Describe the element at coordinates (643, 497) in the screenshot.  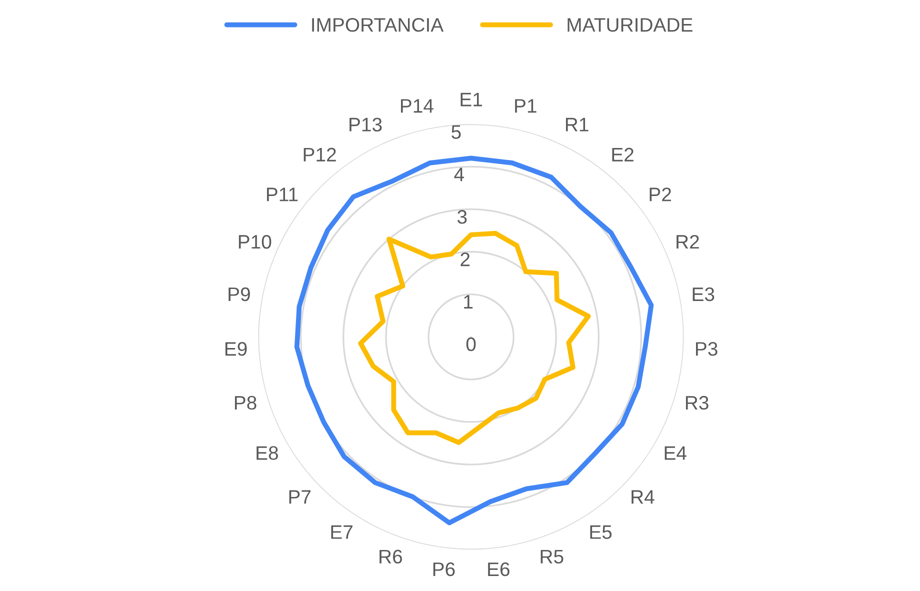
I see `spoke-label: R4` at that location.